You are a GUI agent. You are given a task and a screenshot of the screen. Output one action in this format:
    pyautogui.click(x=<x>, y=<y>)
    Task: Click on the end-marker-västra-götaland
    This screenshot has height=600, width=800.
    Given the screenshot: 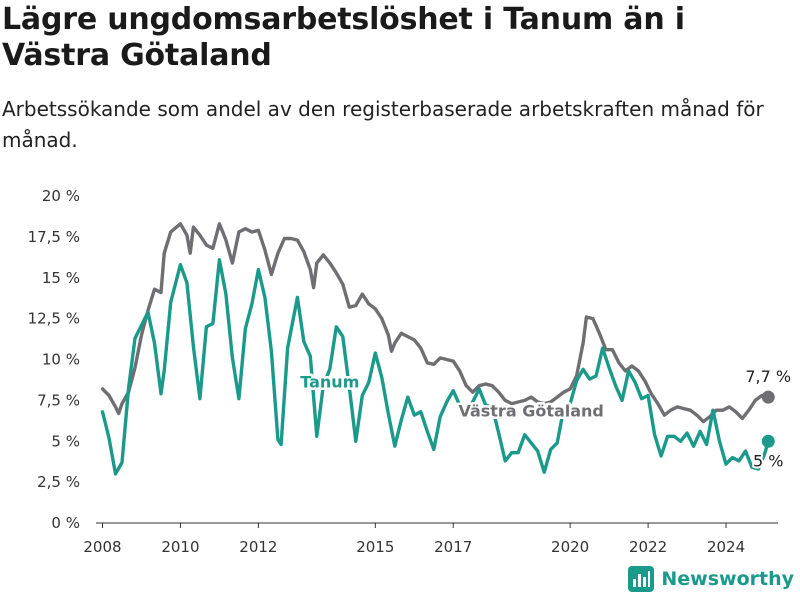 What is the action you would take?
    pyautogui.click(x=768, y=397)
    